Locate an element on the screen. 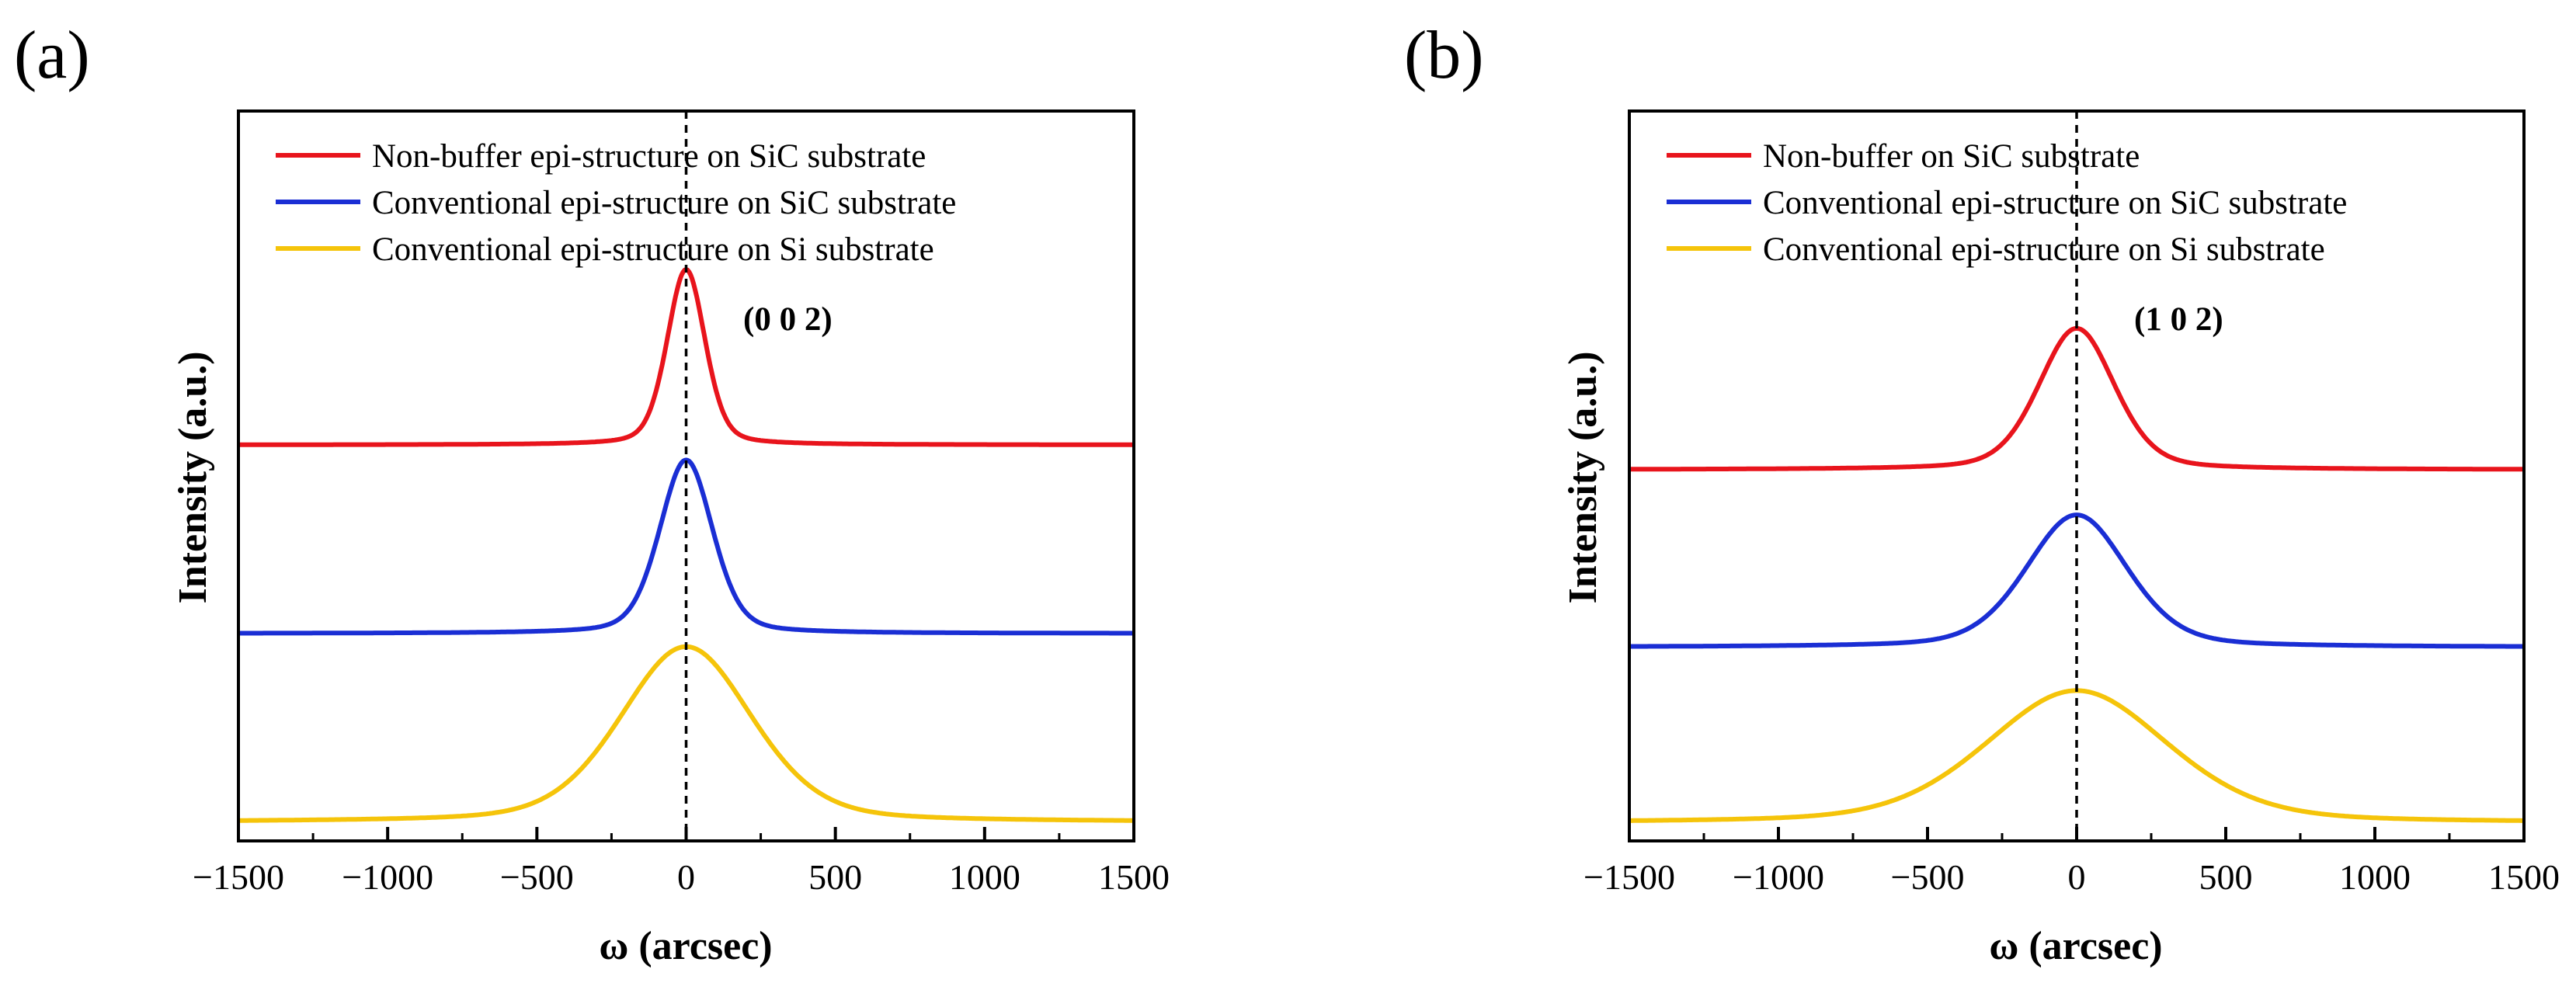  panel-label: (a) is located at coordinates (52, 56).